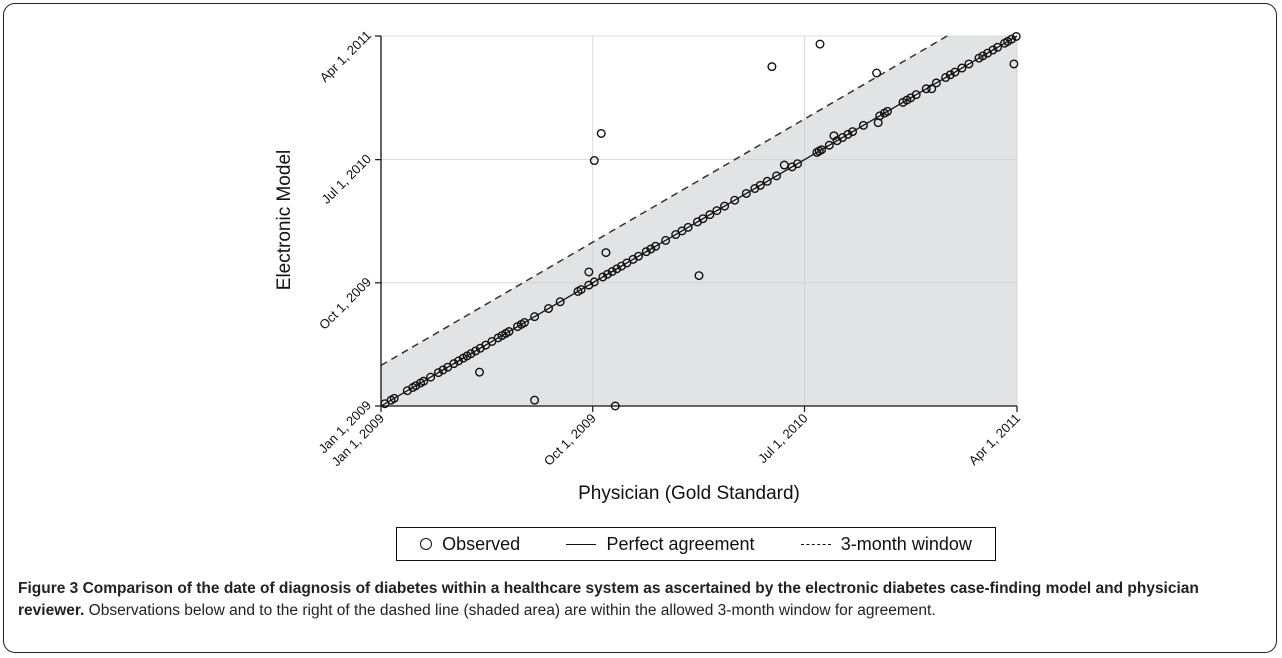  Describe the element at coordinates (347, 179) in the screenshot. I see `y-tick-label: Jul 1, 2010` at that location.